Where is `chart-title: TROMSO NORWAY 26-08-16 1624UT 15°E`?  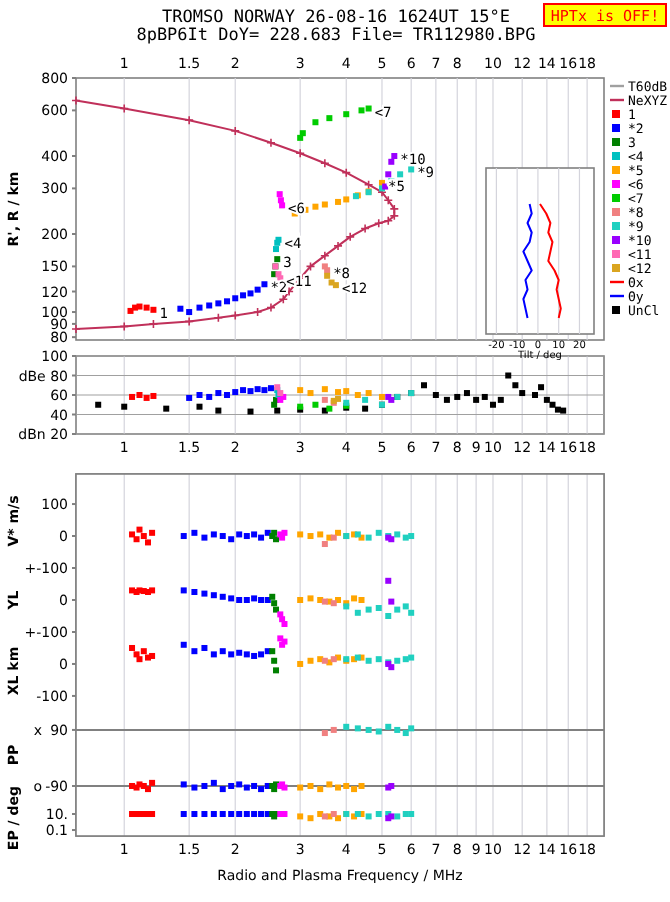
chart-title: TROMSO NORWAY 26-08-16 1624UT 15°E is located at coordinates (336, 18).